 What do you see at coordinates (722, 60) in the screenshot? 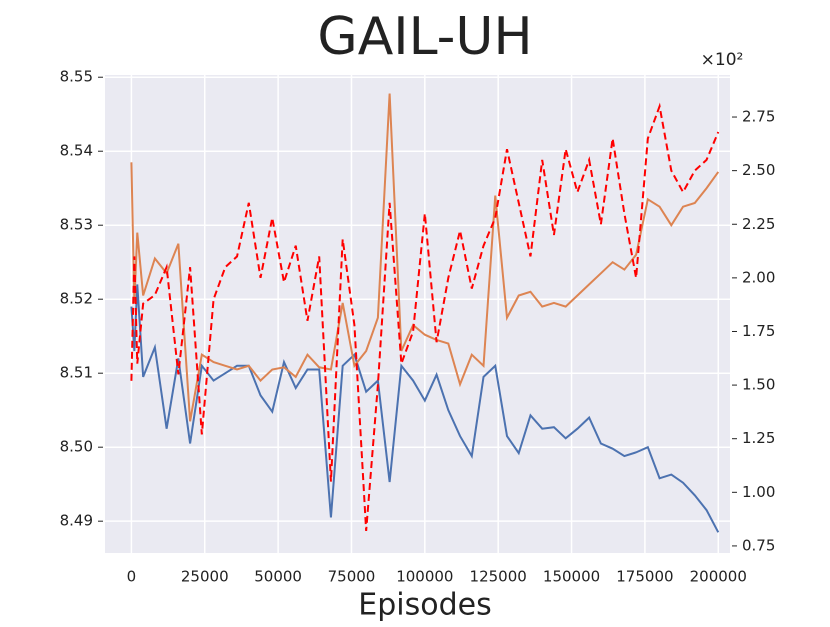
I see `y2-offset-label: ×10²` at bounding box center [722, 60].